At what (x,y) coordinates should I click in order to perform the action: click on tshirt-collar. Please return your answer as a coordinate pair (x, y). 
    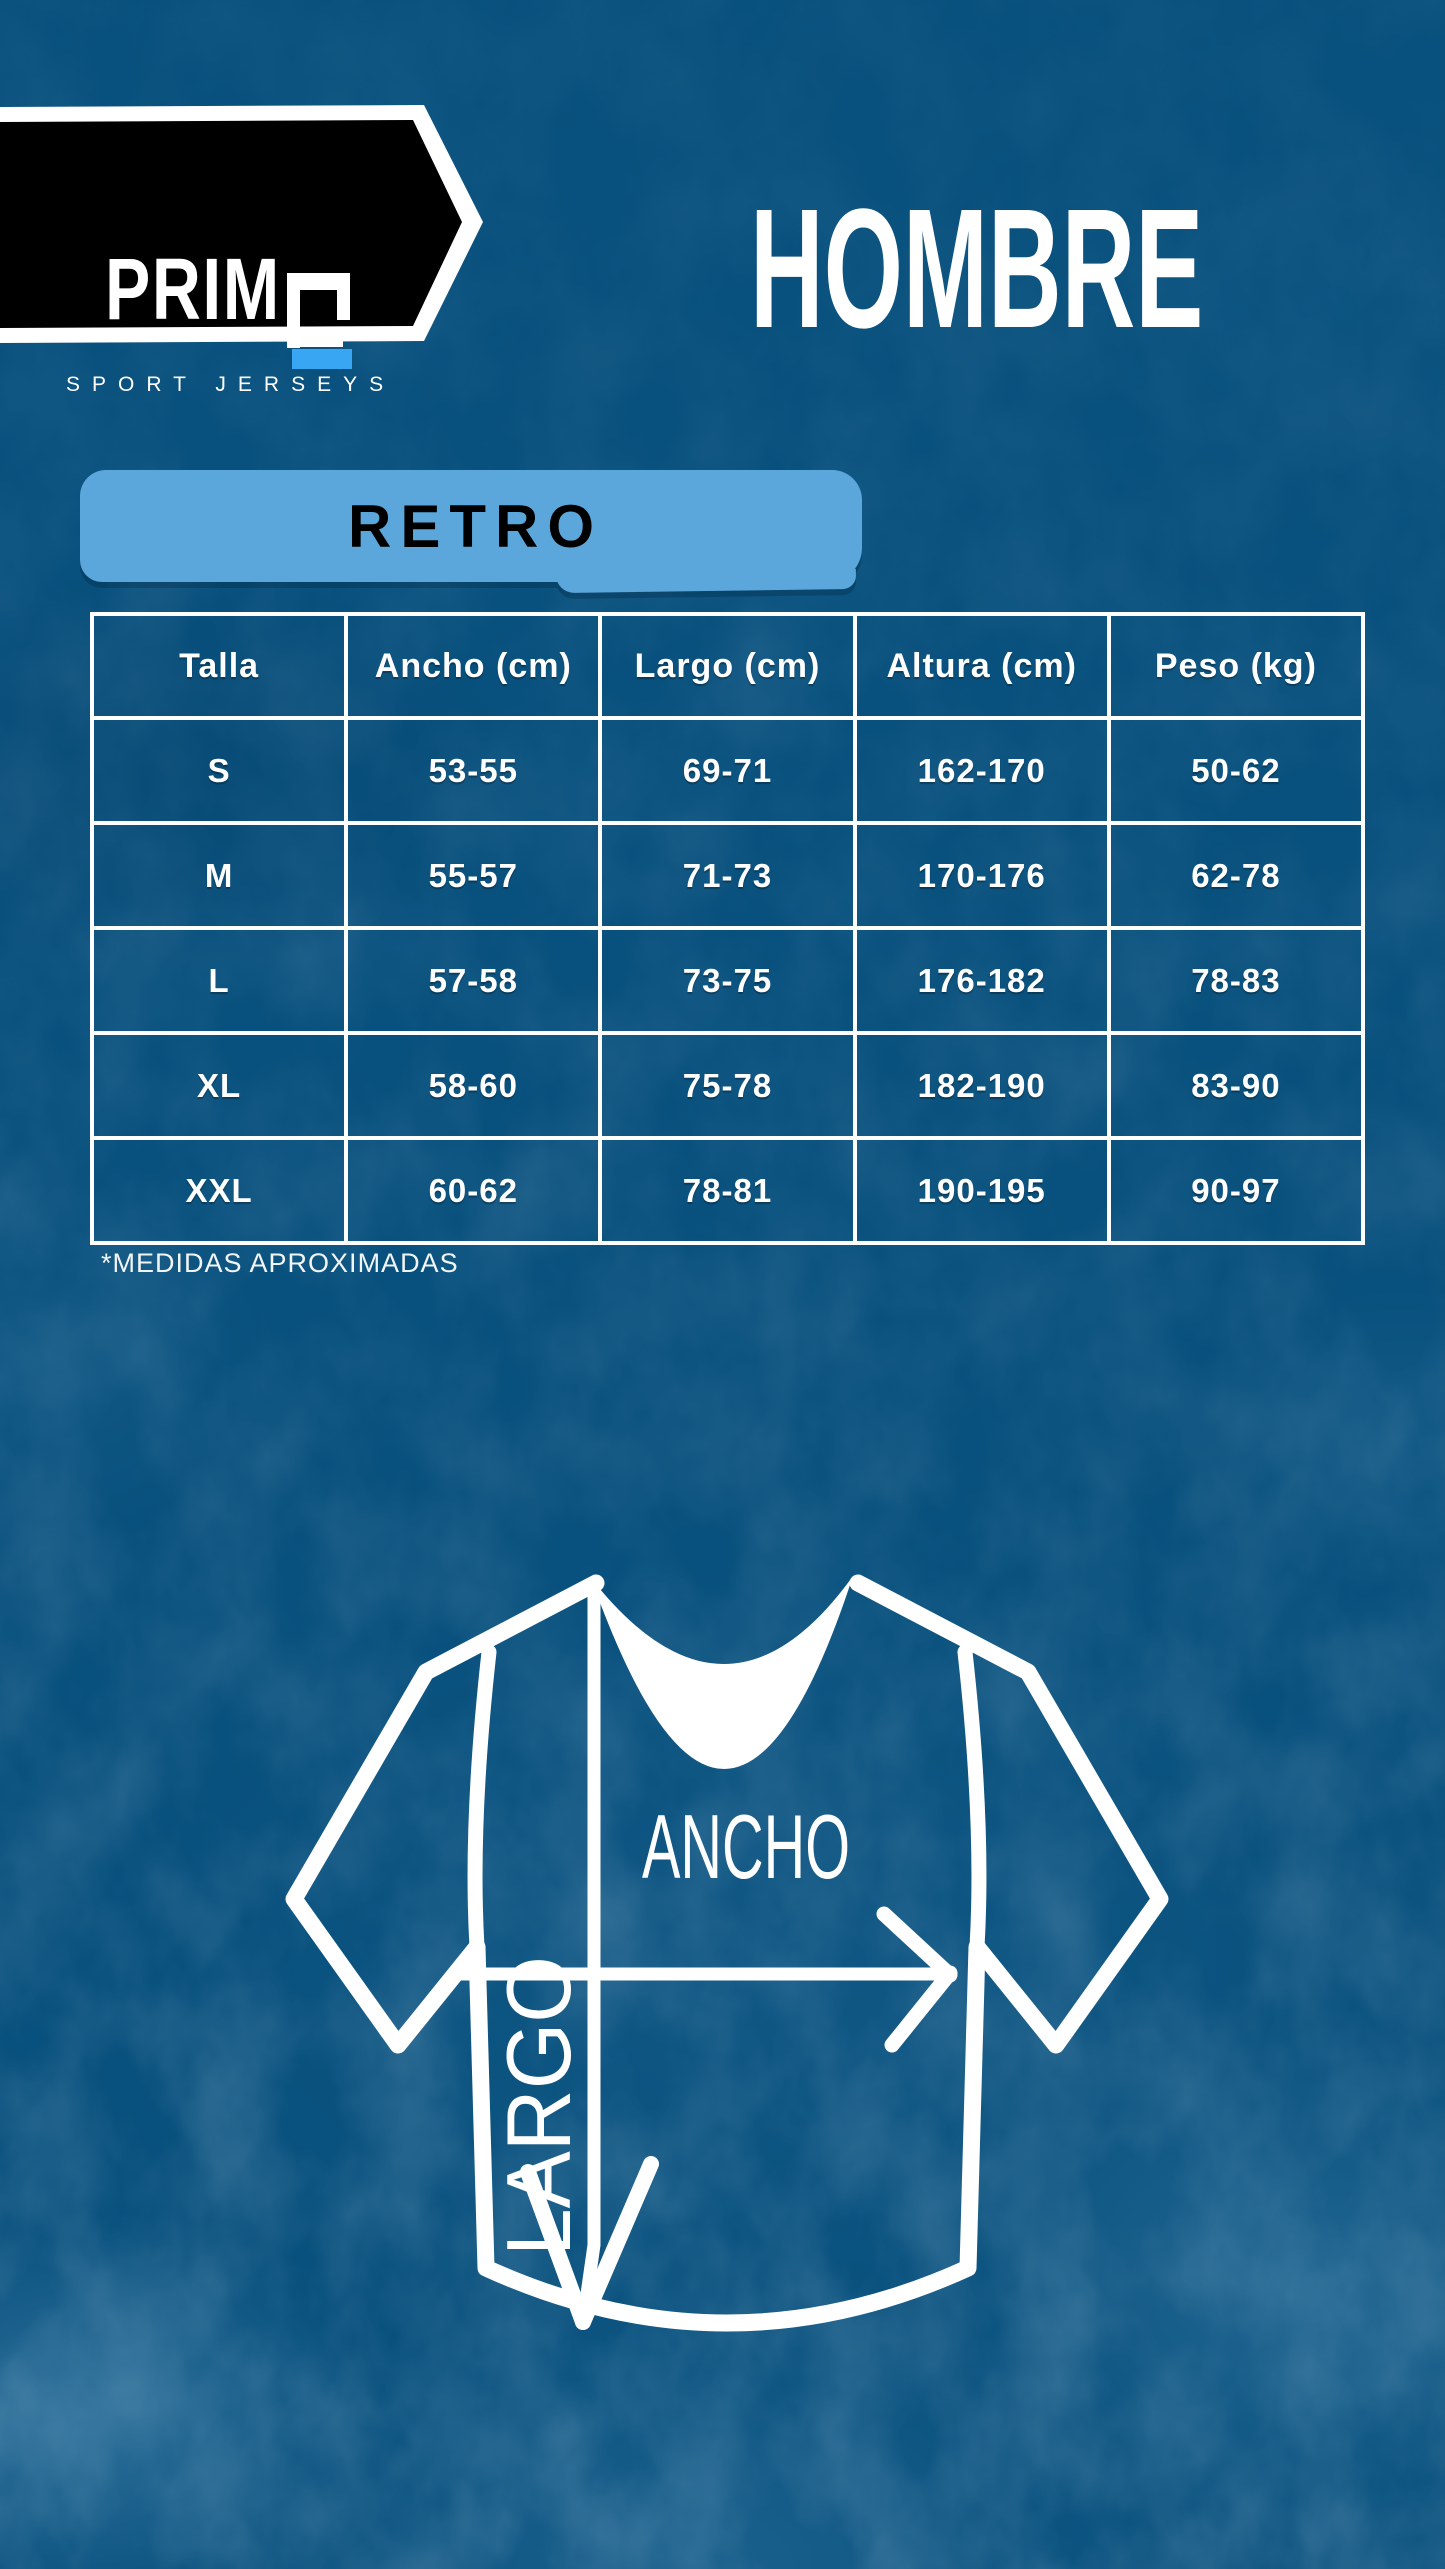
    Looking at the image, I should click on (722, 1673).